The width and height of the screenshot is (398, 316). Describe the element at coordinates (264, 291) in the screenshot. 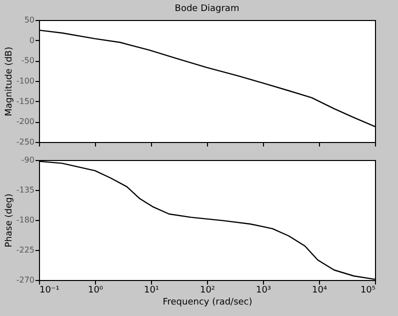

I see `x-tick-label: 10³` at that location.